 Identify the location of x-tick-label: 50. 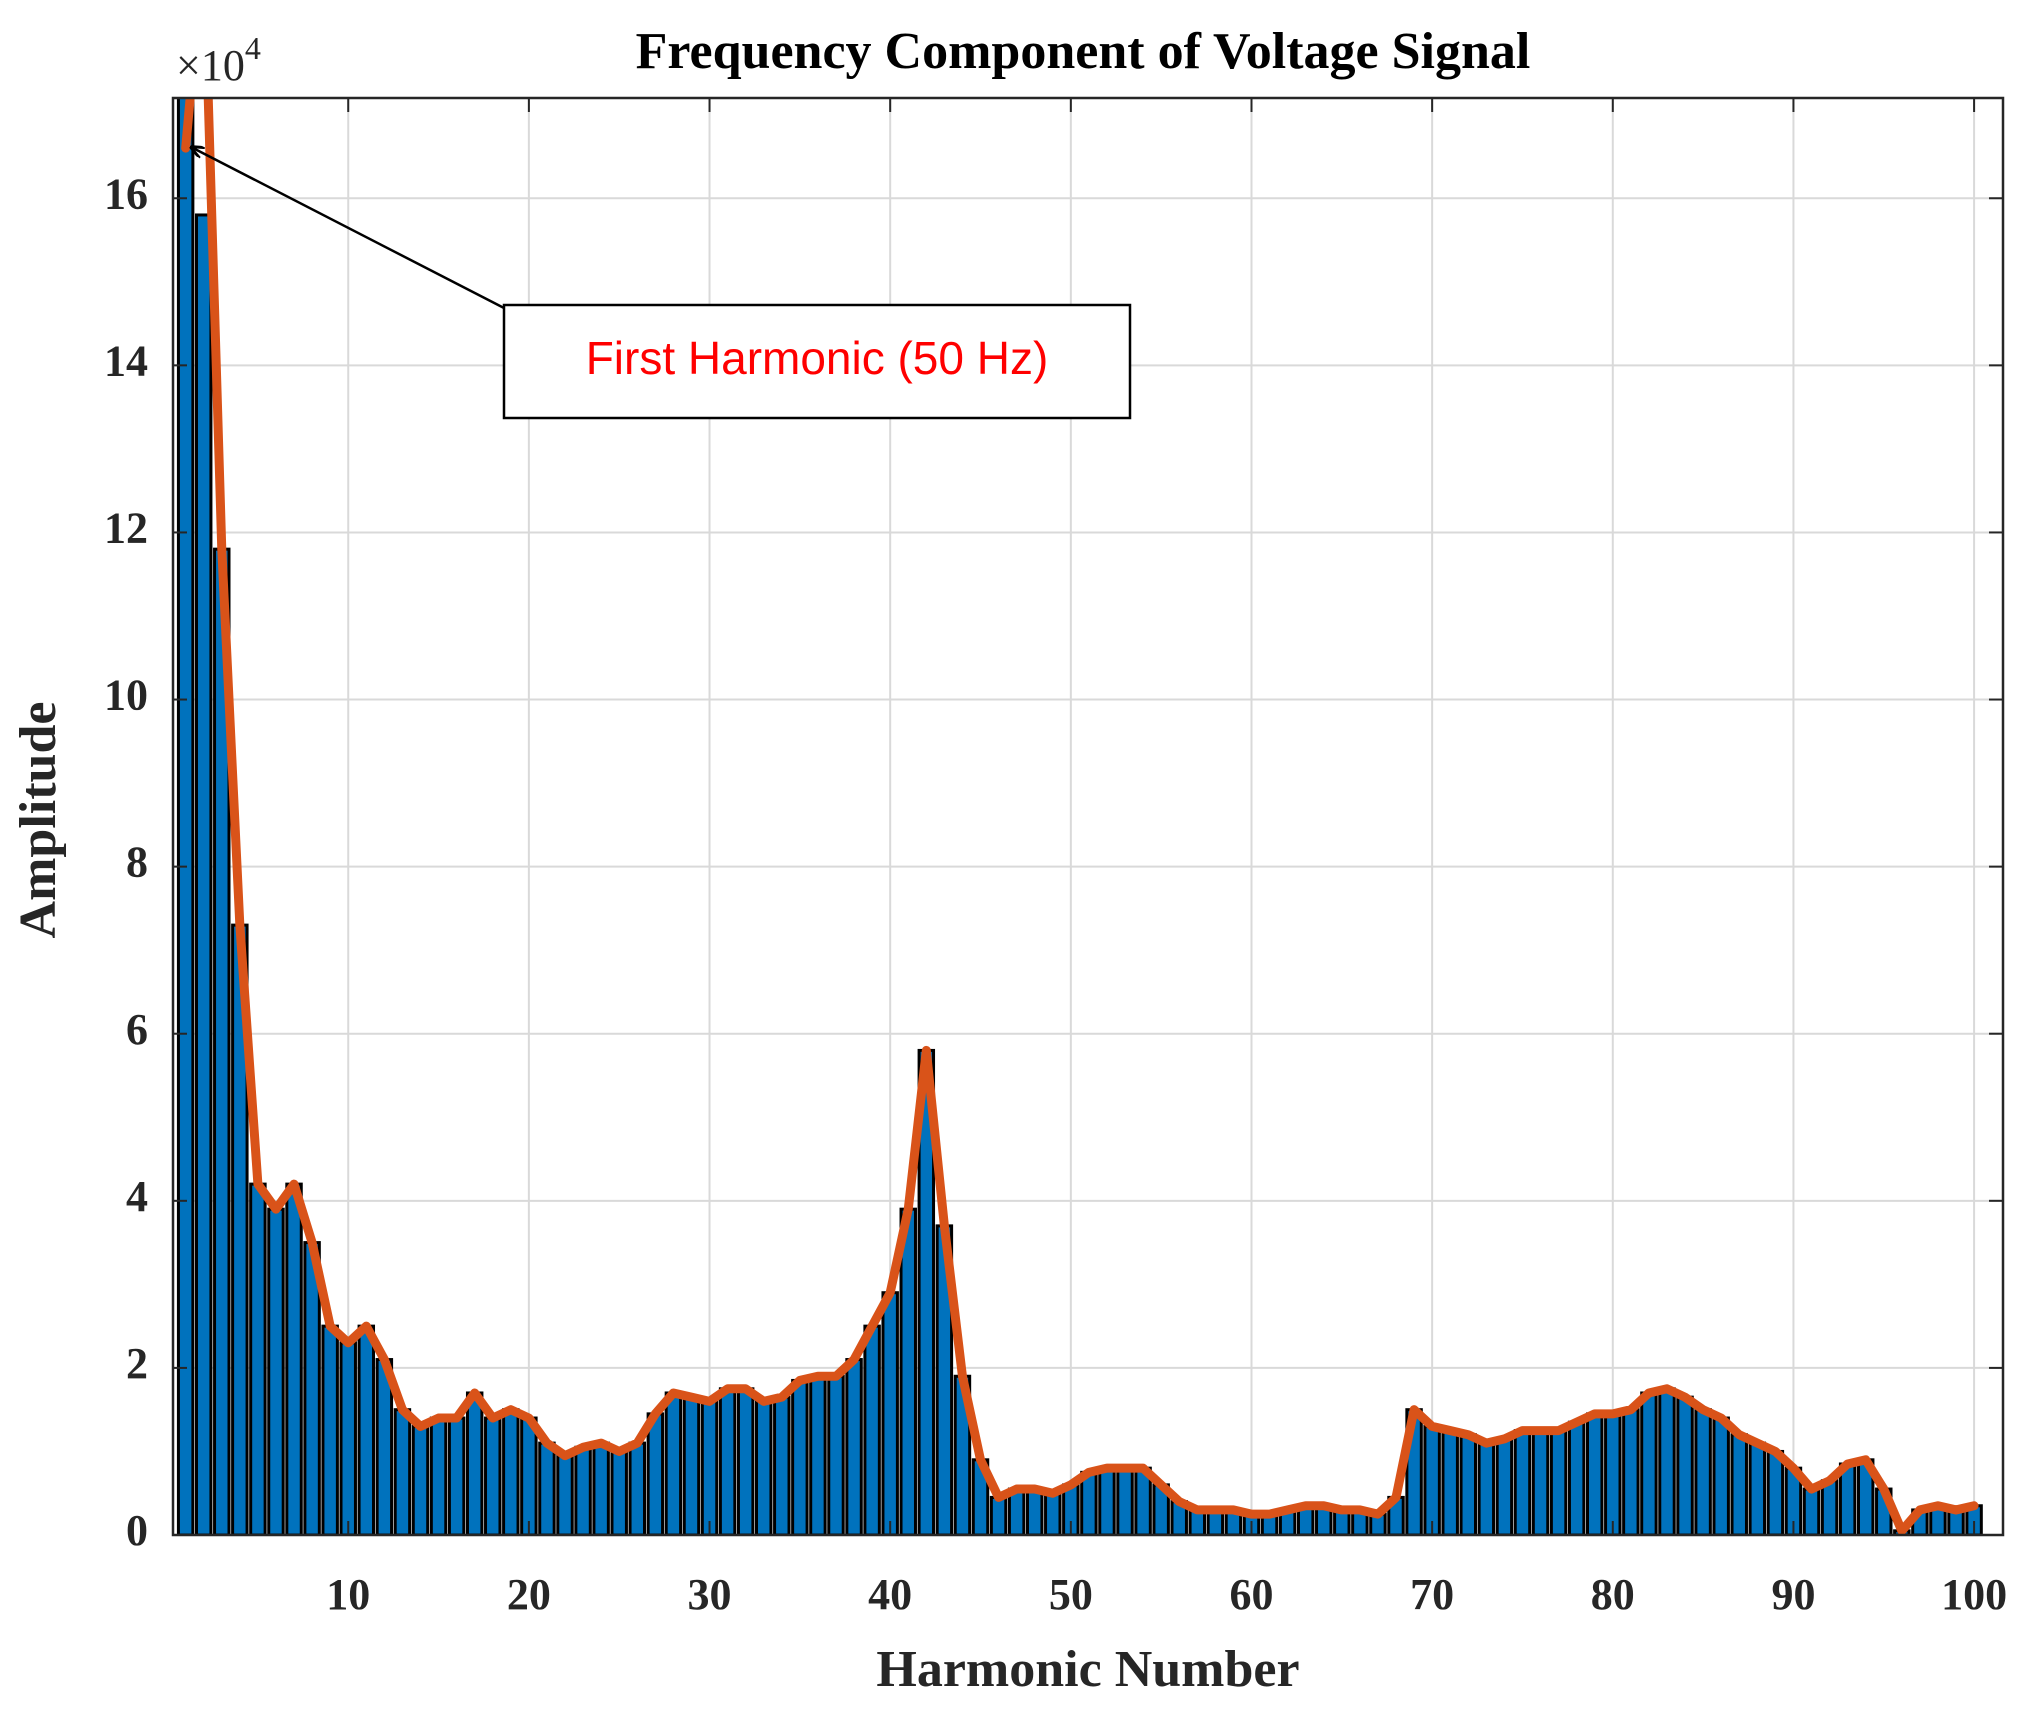
(1071, 1594).